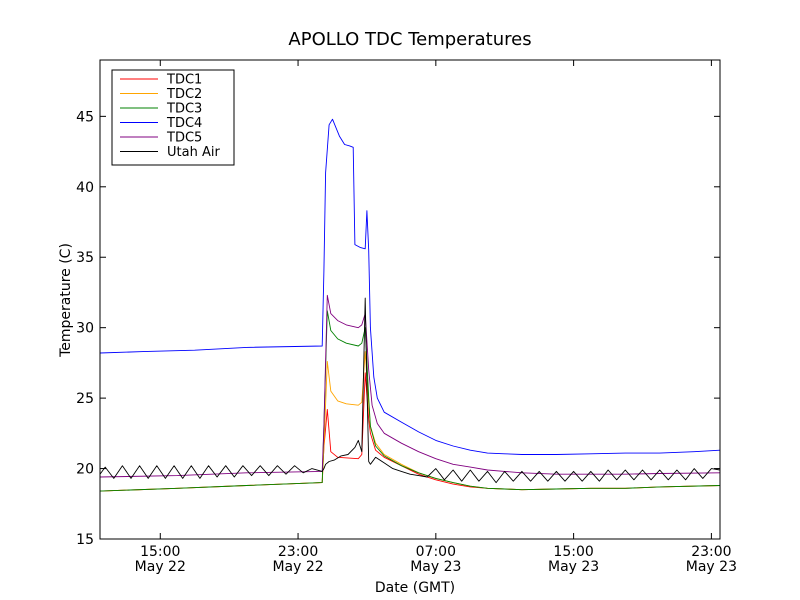 This screenshot has width=800, height=600. I want to click on x-tick-label-time: 07:00, so click(436, 552).